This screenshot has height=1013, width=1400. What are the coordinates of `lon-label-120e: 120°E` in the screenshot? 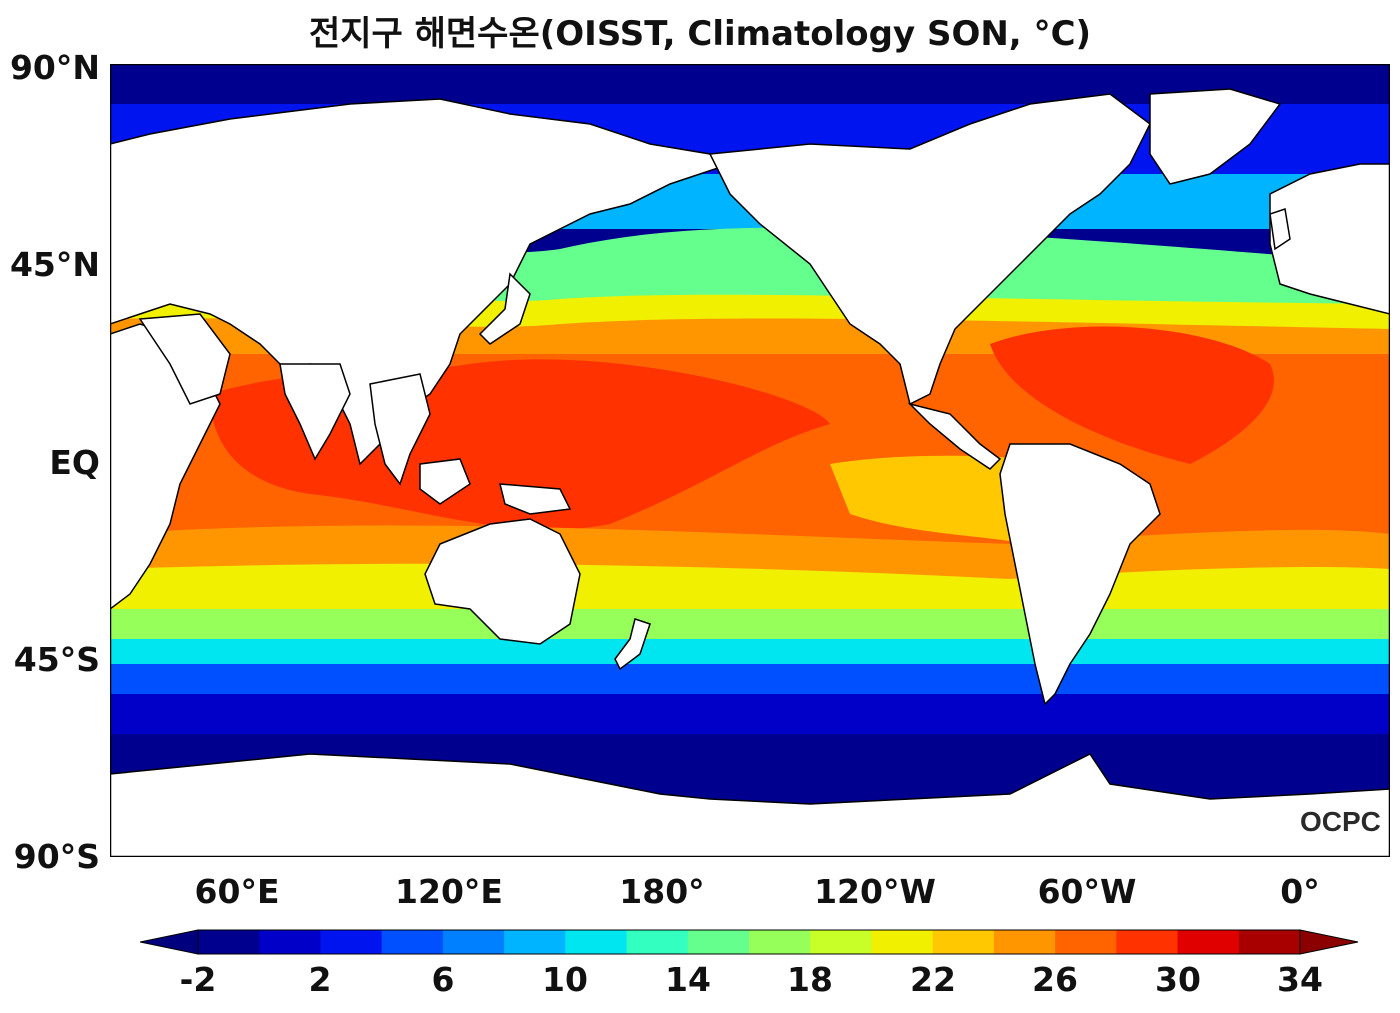 It's located at (449, 891).